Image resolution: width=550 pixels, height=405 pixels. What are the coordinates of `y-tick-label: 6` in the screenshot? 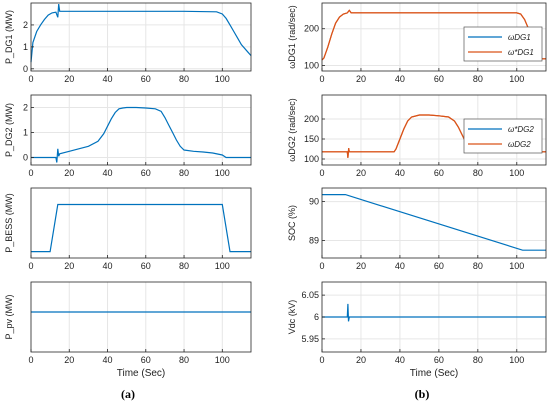 It's located at (316, 317).